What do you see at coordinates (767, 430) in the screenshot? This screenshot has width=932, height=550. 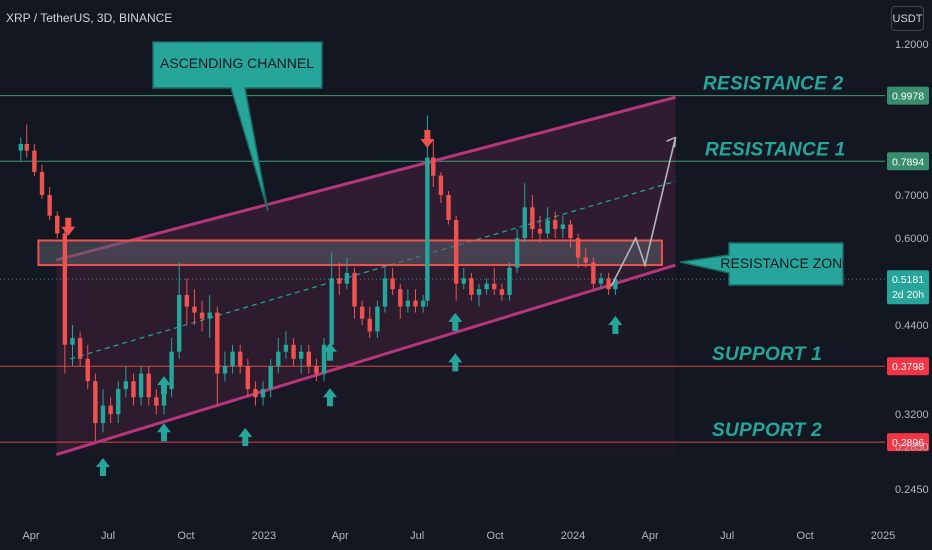 I see `level-label: SUPPORT 2` at bounding box center [767, 430].